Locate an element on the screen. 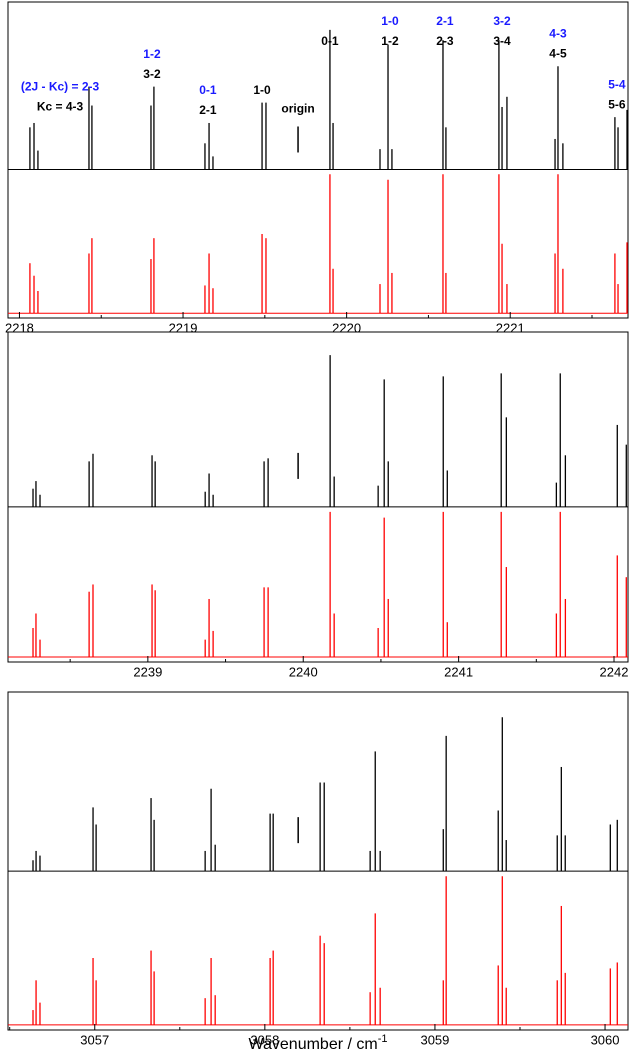 Image resolution: width=634 pixels, height=1061 pixels. x-tick-label: 2240 is located at coordinates (303, 671).